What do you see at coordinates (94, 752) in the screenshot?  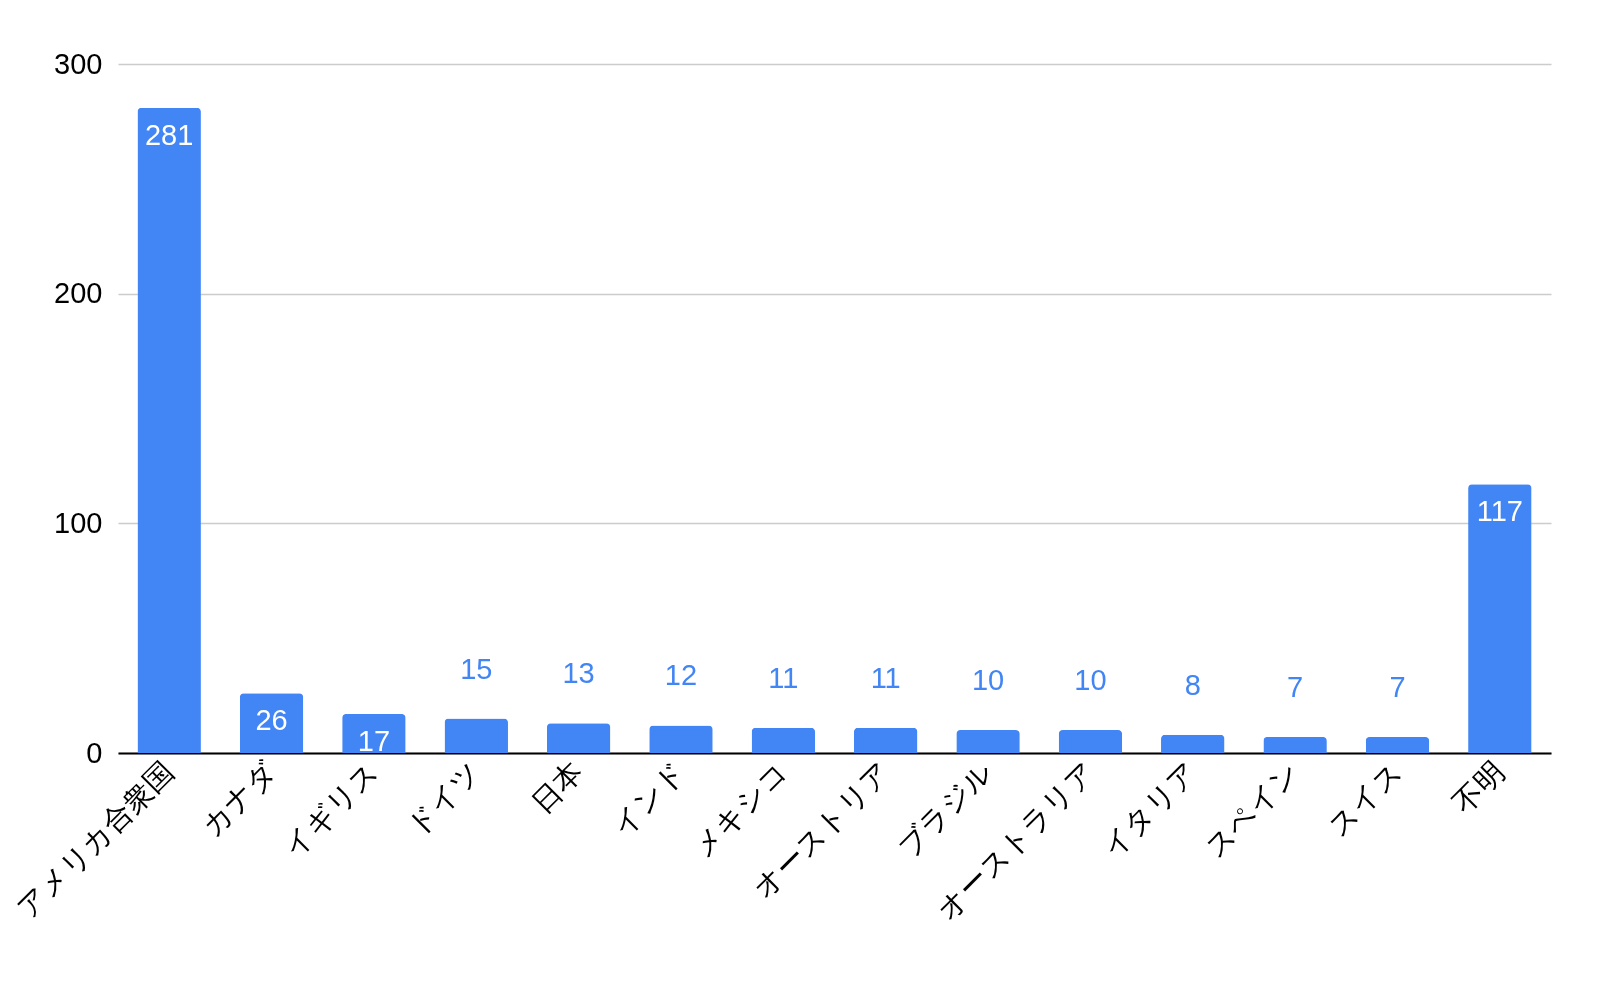 I see `y-tick-label: 0` at bounding box center [94, 752].